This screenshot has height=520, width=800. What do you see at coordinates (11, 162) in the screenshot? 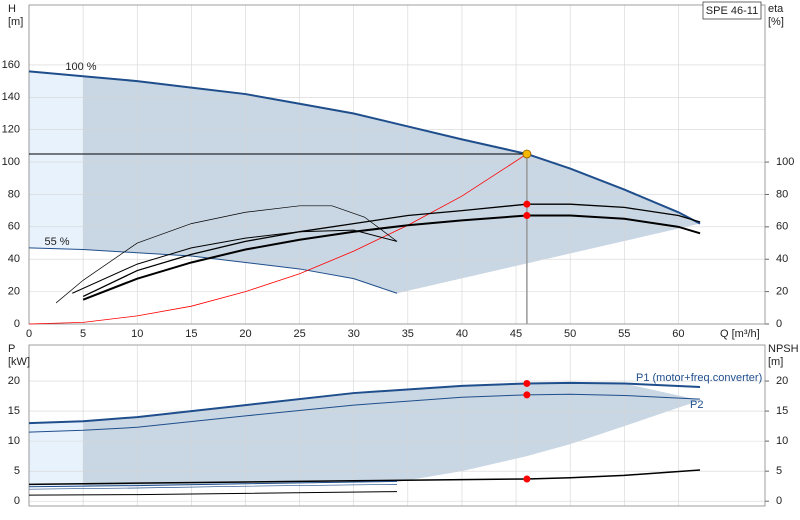
I see `y-tick-label: 100` at bounding box center [11, 162].